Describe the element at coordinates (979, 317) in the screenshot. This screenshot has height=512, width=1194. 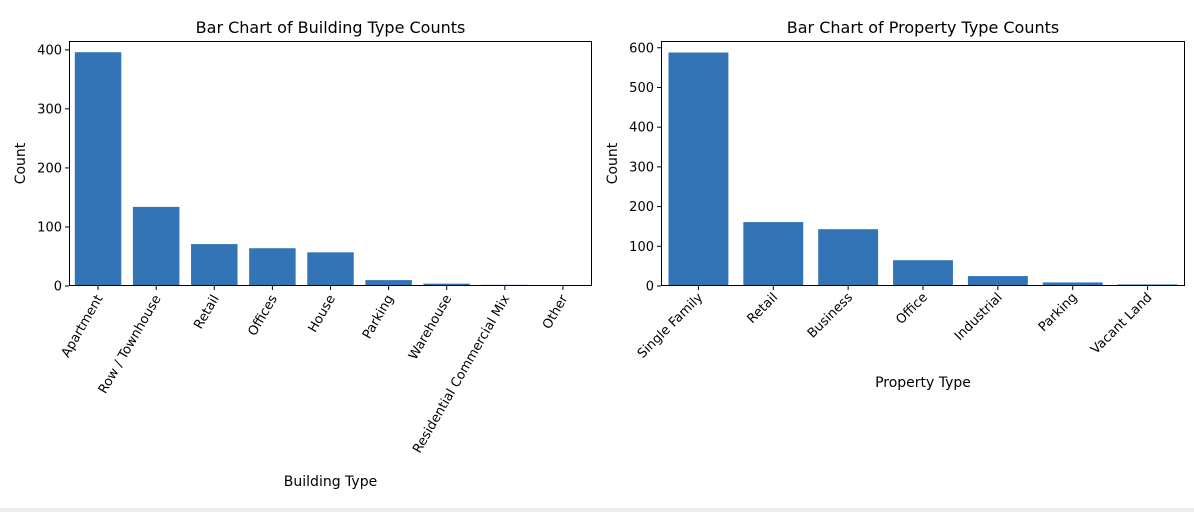
I see `x-tick-label: Industrial` at that location.